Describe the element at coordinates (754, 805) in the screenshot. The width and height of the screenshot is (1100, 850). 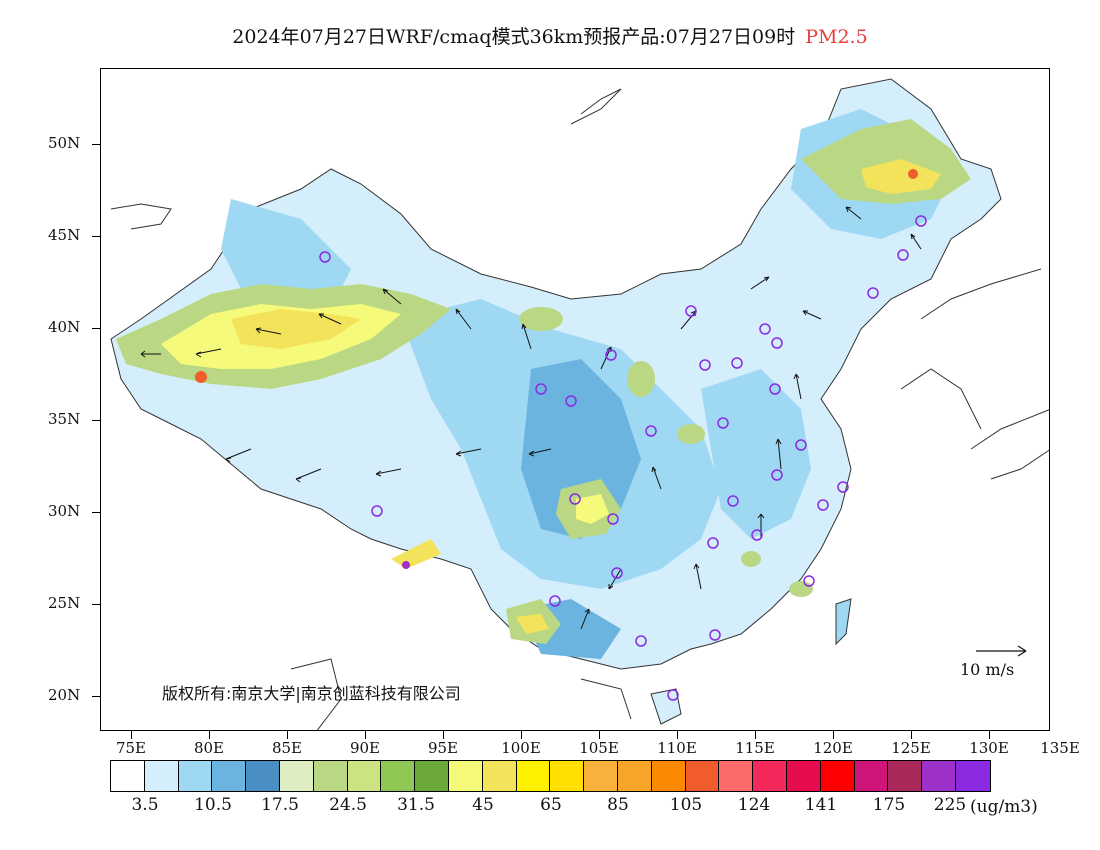
I see `colorbar-label: 124` at that location.